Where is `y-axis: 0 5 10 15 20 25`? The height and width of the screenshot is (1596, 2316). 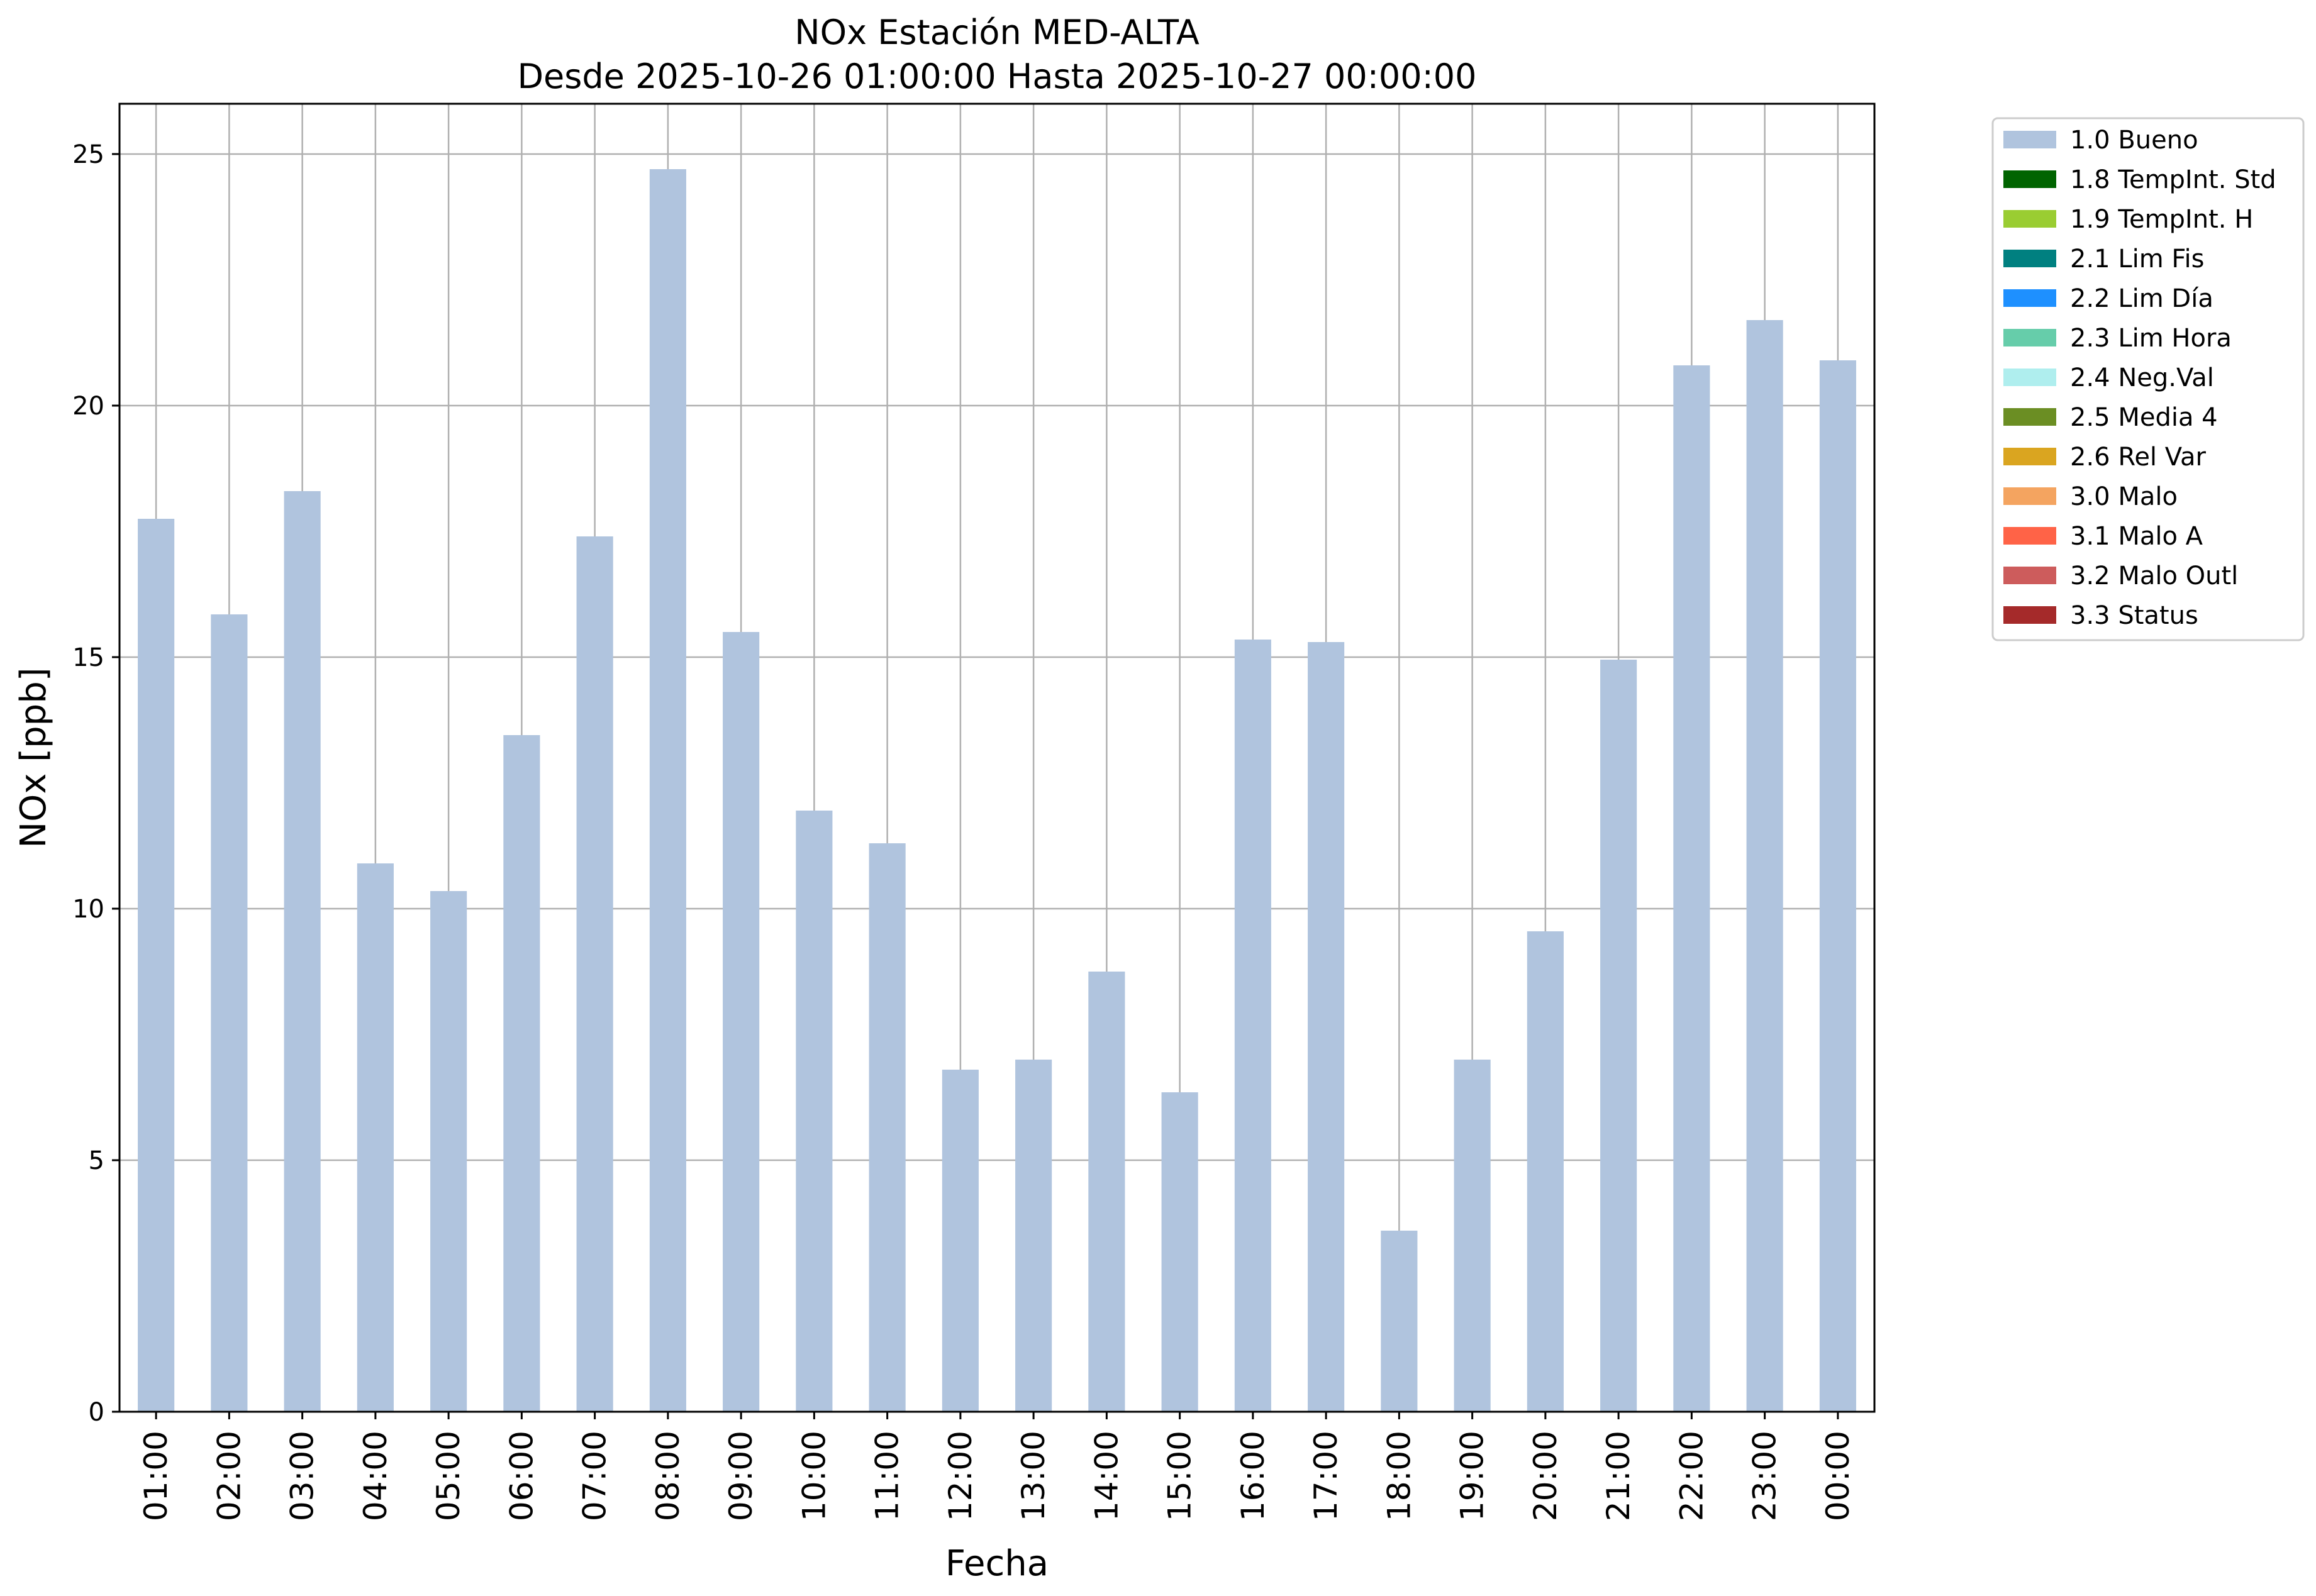 y-axis: 0 5 10 15 20 25 is located at coordinates (96, 783).